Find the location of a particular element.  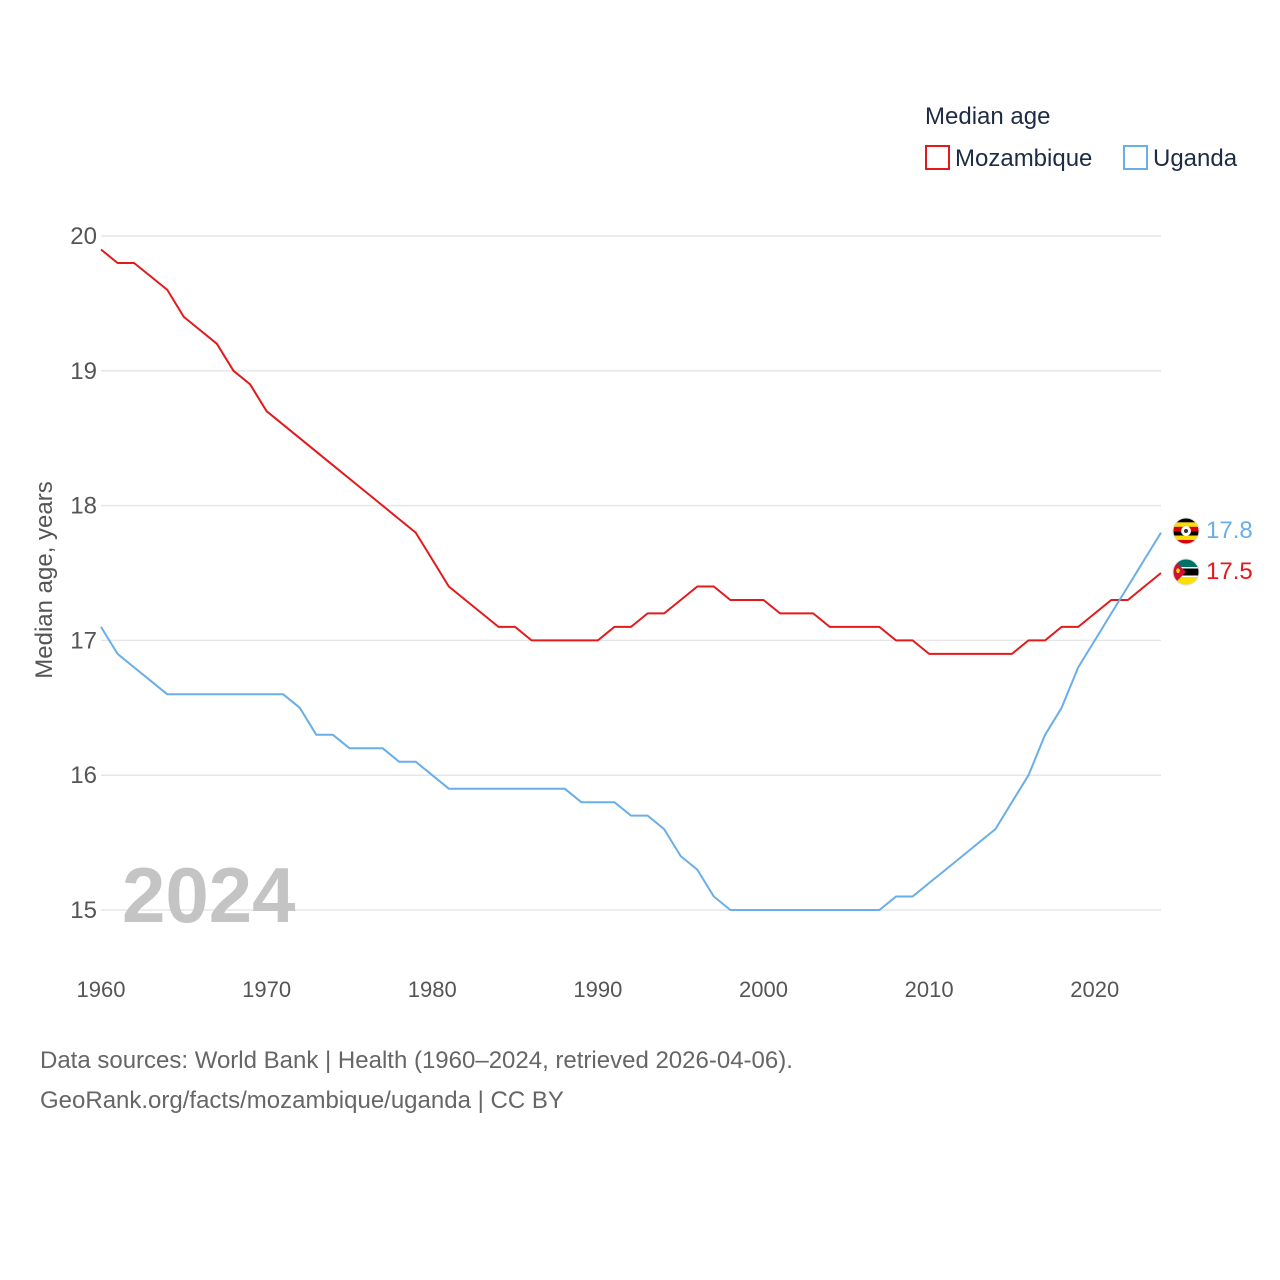

legend-label-mozambique: Mozambique is located at coordinates (1023, 158).